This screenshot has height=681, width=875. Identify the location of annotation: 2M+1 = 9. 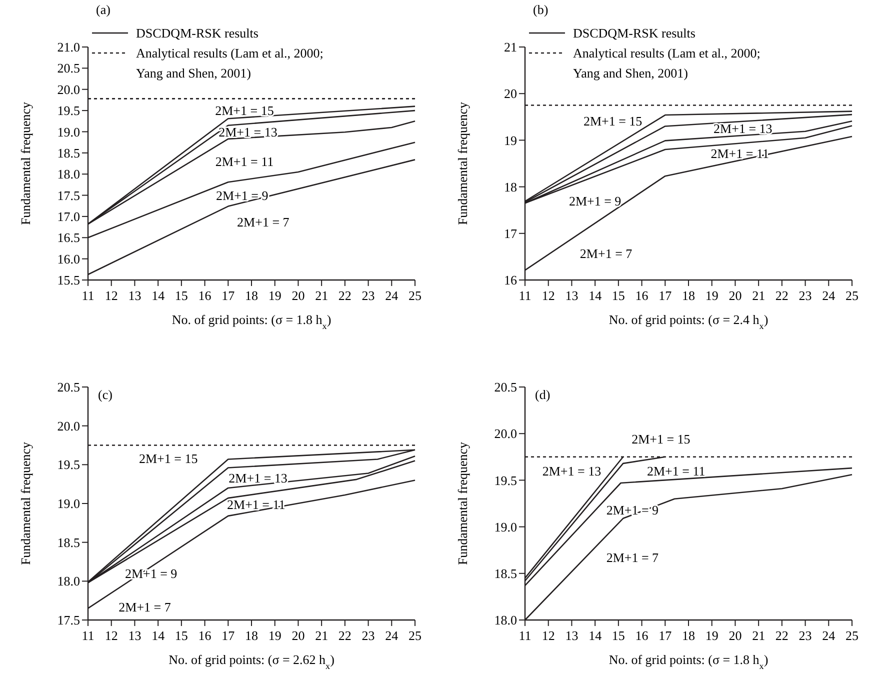
(595, 200).